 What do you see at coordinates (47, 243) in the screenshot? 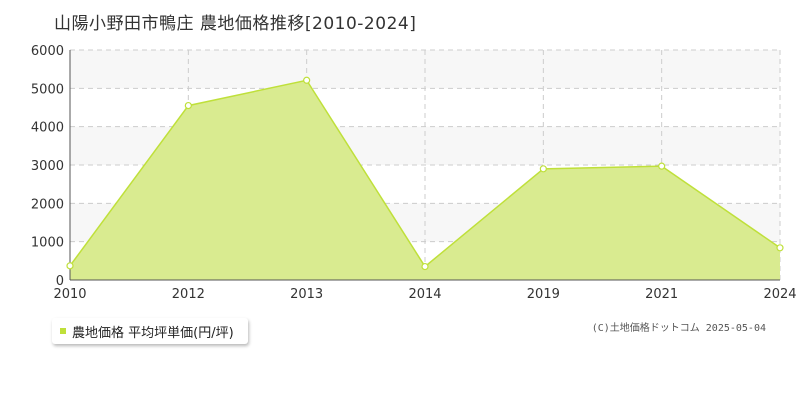
I see `y-tick-label: 1000` at bounding box center [47, 243].